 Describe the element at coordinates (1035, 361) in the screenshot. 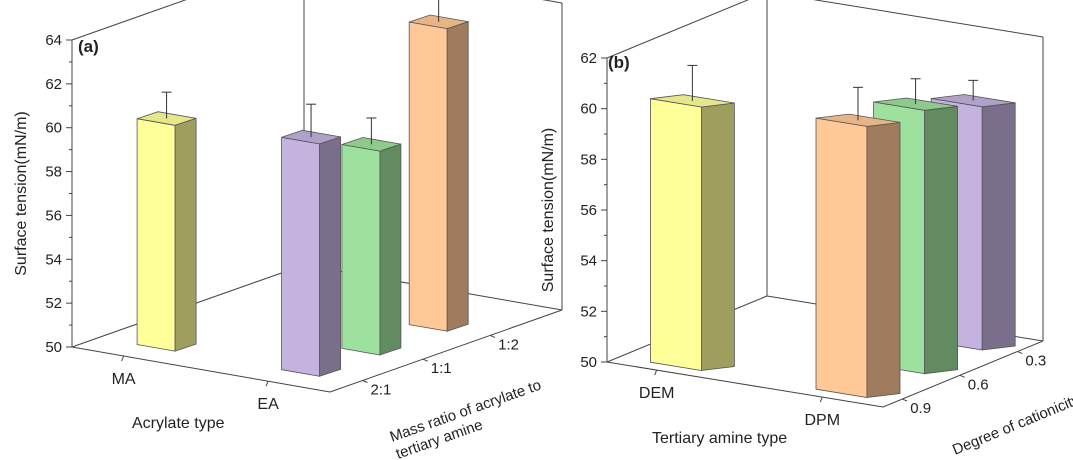

I see `z-tick-label: 0.3` at that location.